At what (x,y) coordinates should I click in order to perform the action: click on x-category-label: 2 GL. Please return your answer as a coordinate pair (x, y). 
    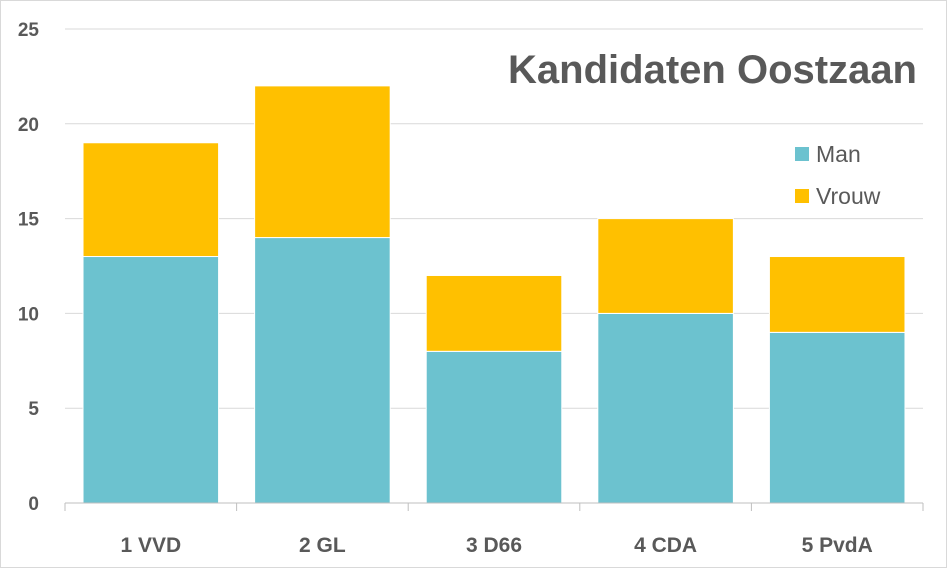
    Looking at the image, I should click on (322, 545).